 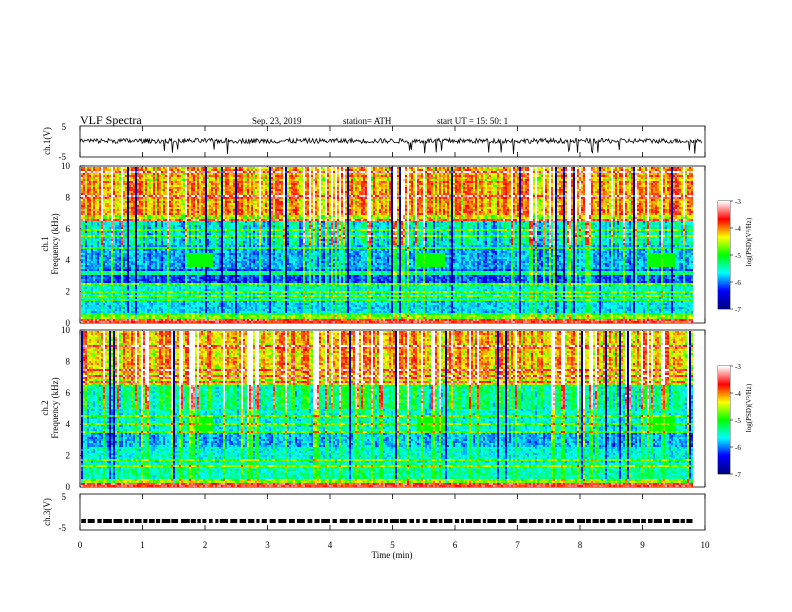 What do you see at coordinates (738, 421) in the screenshot?
I see `colorbar-tick-label: -5` at bounding box center [738, 421].